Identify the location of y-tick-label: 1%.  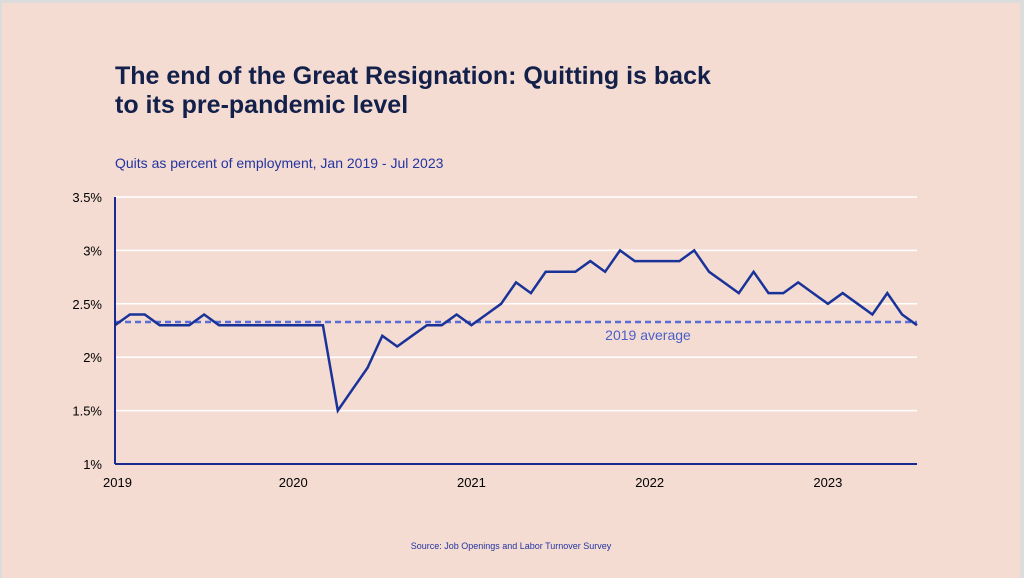
(92, 464).